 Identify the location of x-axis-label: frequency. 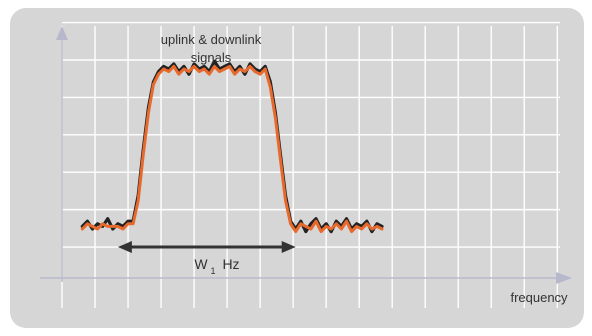
(539, 297).